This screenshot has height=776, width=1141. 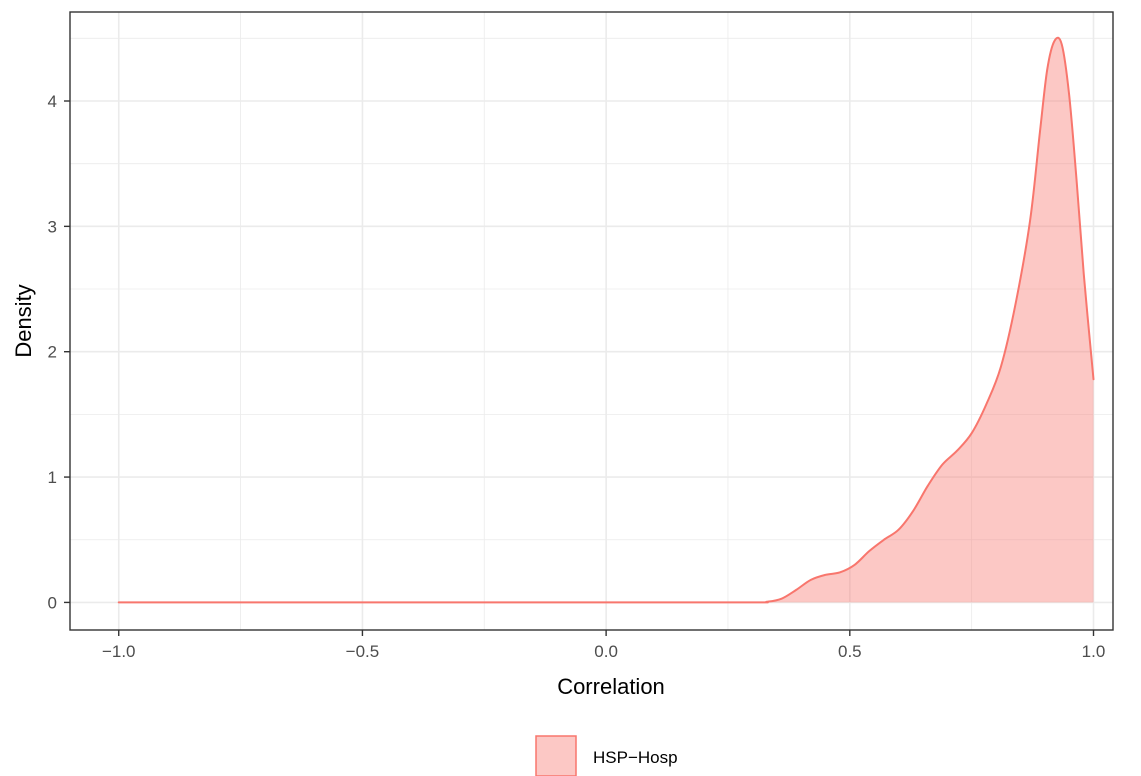 I want to click on y-tick-label: 4, so click(x=52, y=101).